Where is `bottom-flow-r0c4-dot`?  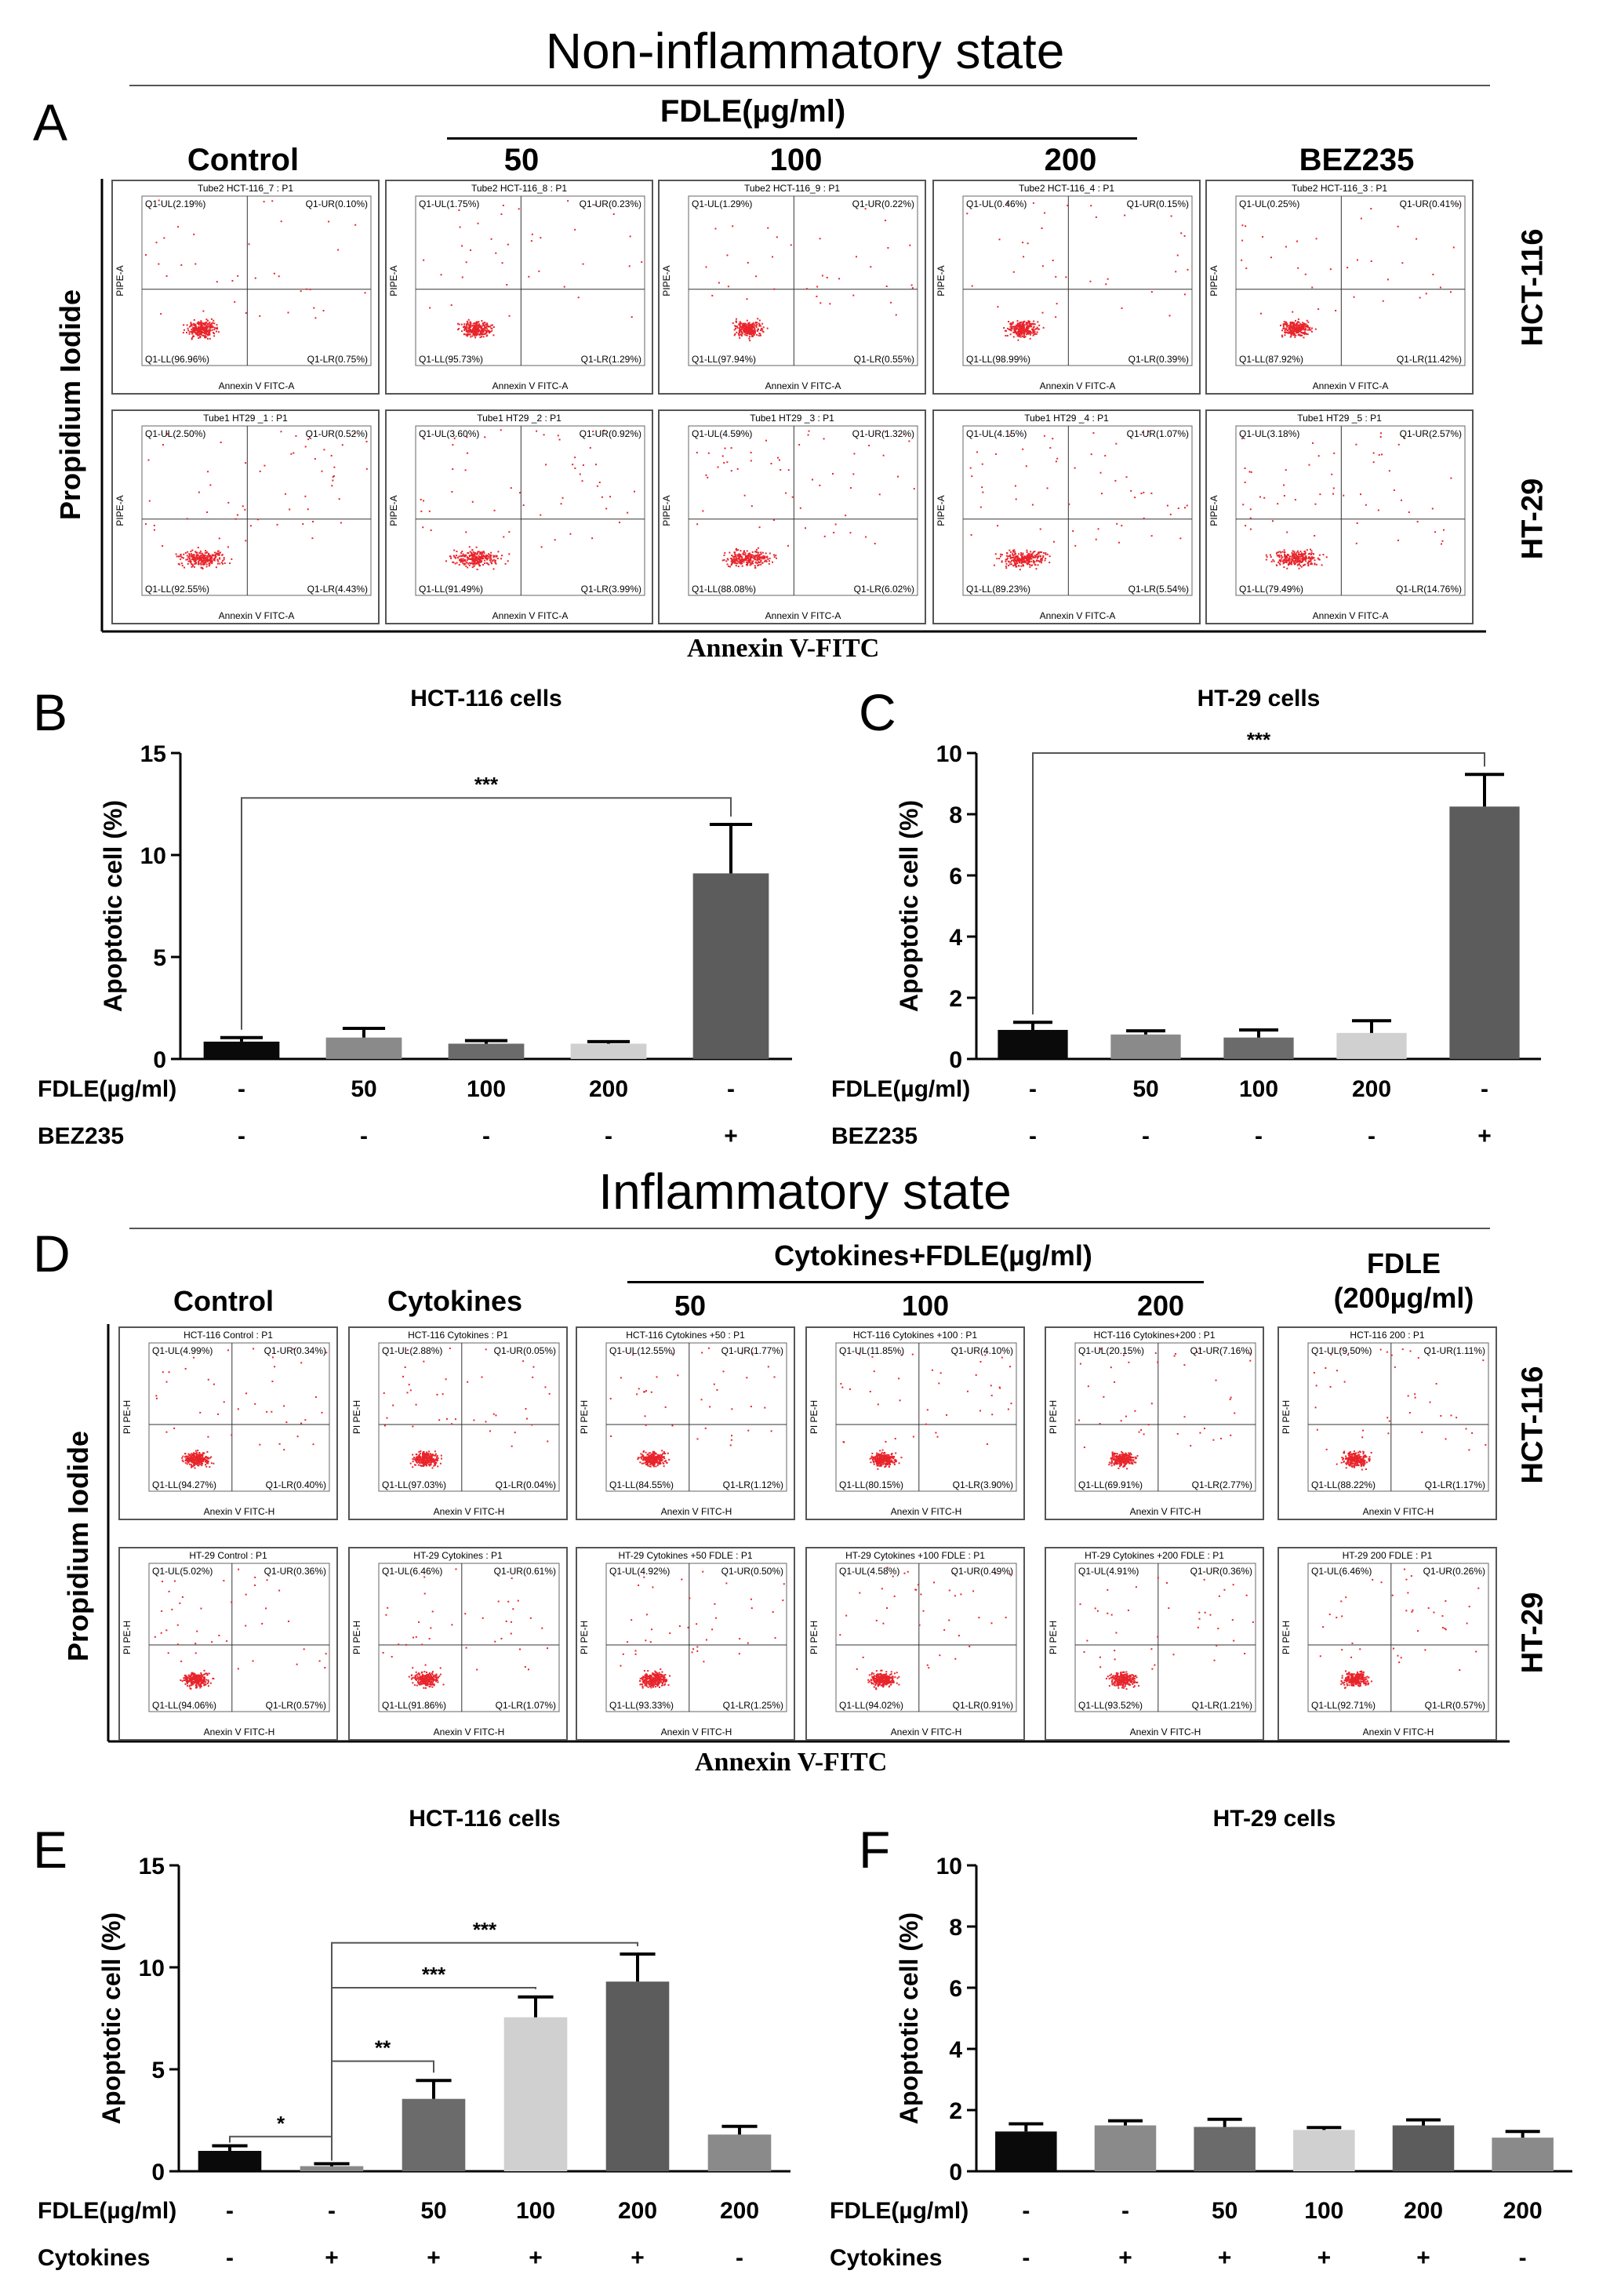
bottom-flow-r0c4-dot is located at coordinates (1123, 1462).